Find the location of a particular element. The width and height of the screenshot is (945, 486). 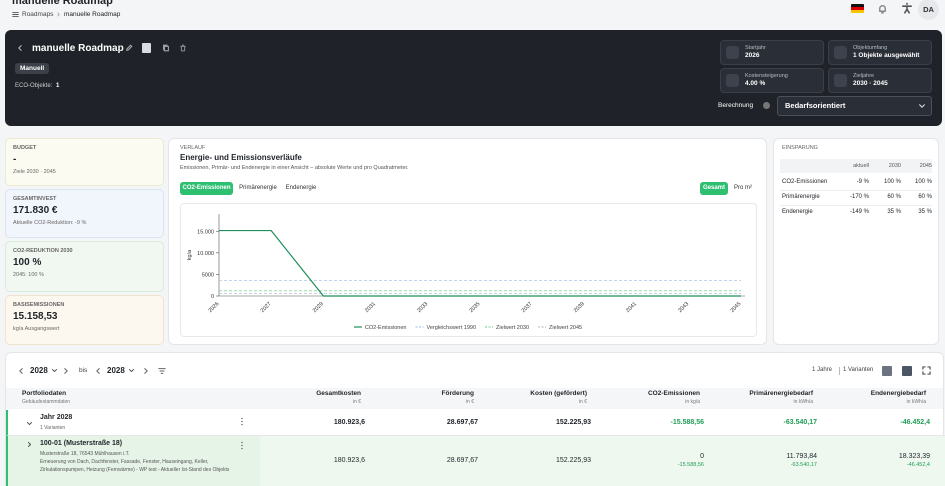

from-dropdown-glyph is located at coordinates (54, 370).